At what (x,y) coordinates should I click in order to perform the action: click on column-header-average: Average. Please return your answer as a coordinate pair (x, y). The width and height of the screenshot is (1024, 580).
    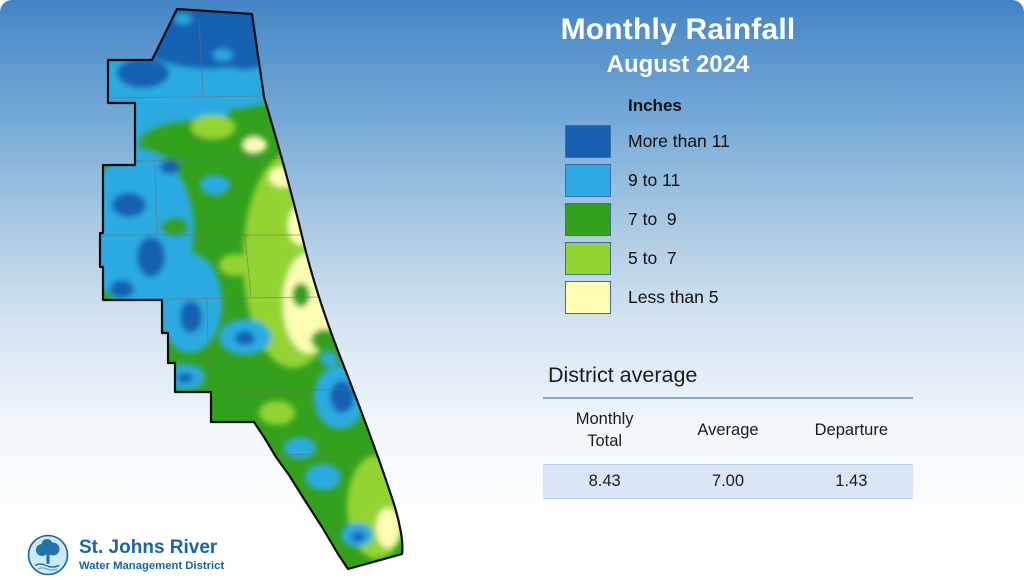
    Looking at the image, I should click on (728, 430).